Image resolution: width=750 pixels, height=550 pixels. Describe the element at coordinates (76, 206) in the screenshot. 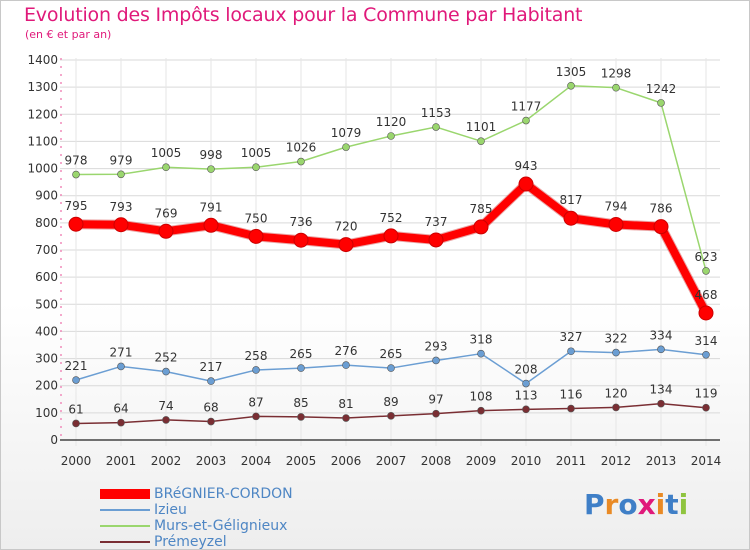

I see `data-label: 795` at that location.